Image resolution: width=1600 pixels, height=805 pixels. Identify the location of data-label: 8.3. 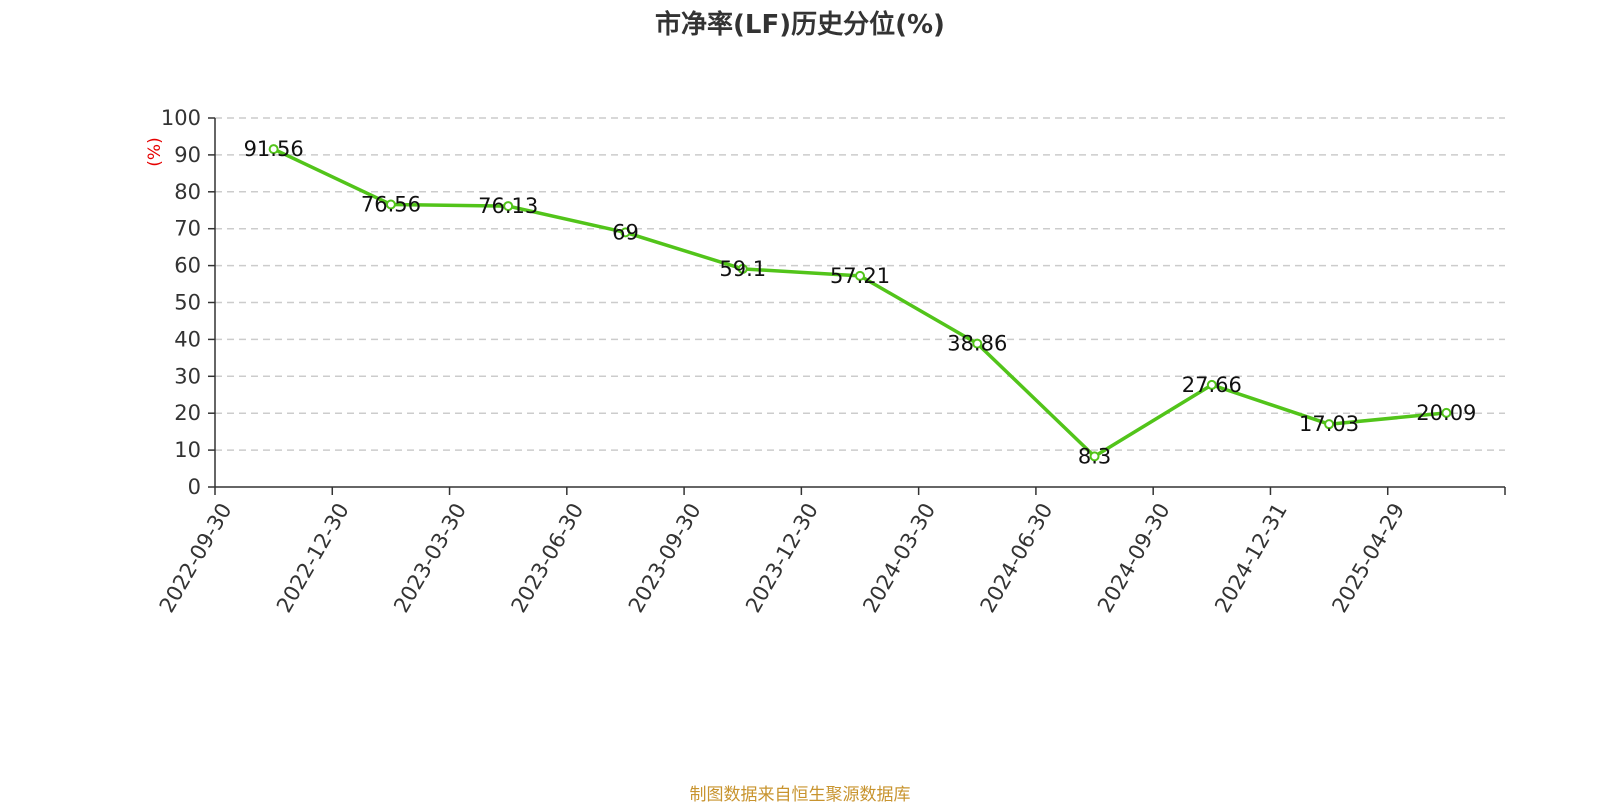
(1094, 456).